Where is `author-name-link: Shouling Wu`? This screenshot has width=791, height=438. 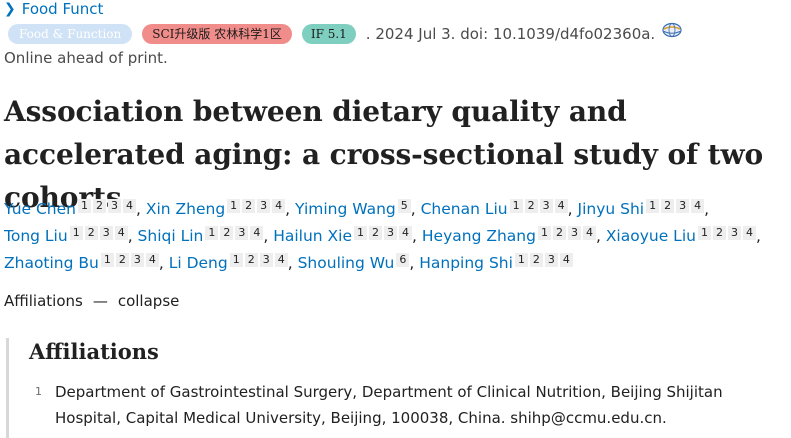
author-name-link: Shouling Wu is located at coordinates (346, 263).